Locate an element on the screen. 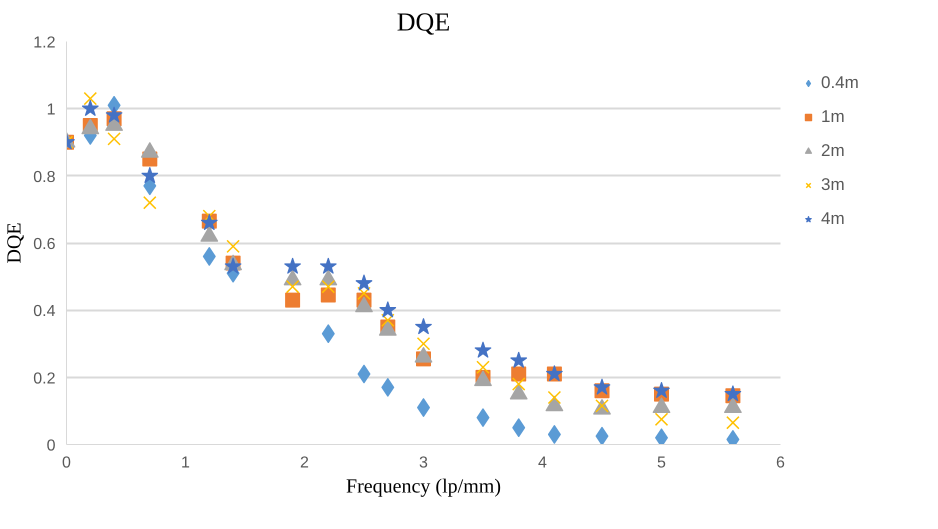 Image resolution: width=938 pixels, height=529 pixels. y-tick-label: 0.2 is located at coordinates (44, 379).